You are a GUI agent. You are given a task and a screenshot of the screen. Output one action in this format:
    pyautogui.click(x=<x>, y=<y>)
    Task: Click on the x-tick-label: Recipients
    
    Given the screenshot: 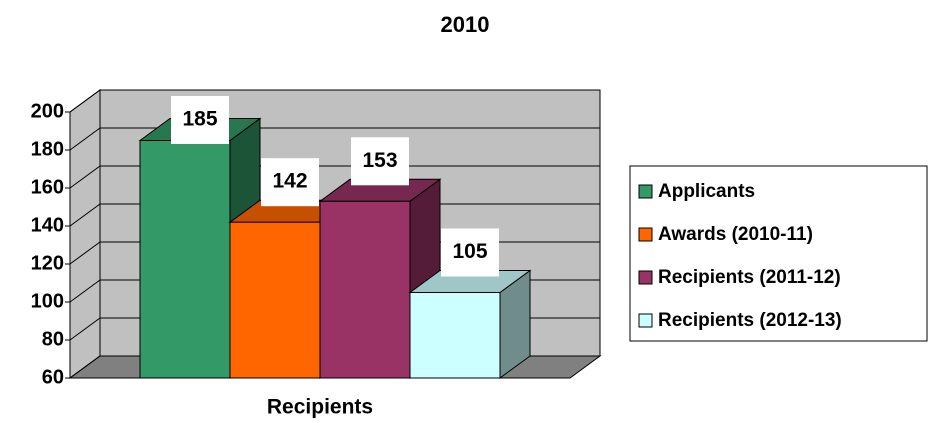 What is the action you would take?
    pyautogui.click(x=320, y=407)
    